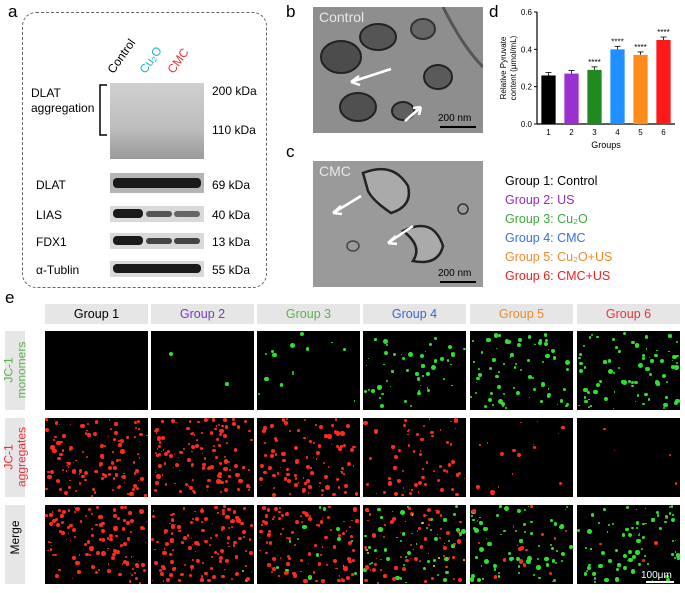 This screenshot has height=593, width=685. What do you see at coordinates (548, 99) in the screenshot?
I see `bar` at bounding box center [548, 99].